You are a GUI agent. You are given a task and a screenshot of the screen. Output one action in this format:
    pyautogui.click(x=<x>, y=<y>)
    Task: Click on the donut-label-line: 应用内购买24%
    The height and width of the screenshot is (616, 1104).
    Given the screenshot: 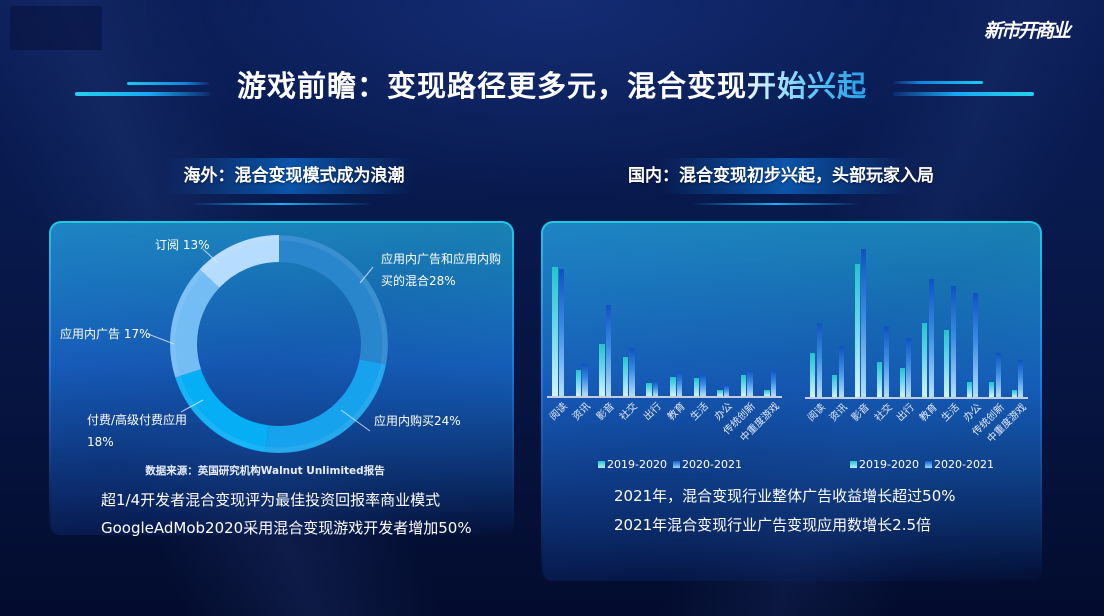 What is the action you would take?
    pyautogui.click(x=417, y=421)
    